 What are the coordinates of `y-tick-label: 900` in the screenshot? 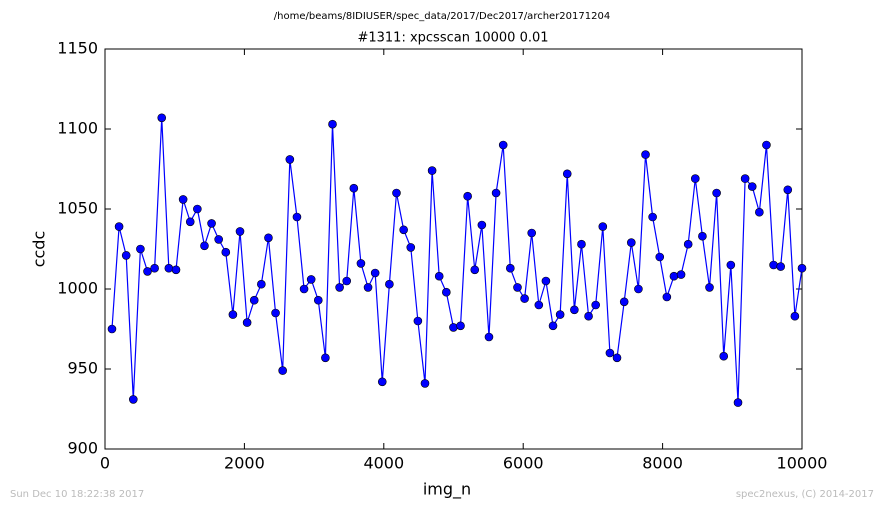 It's located at (82, 448).